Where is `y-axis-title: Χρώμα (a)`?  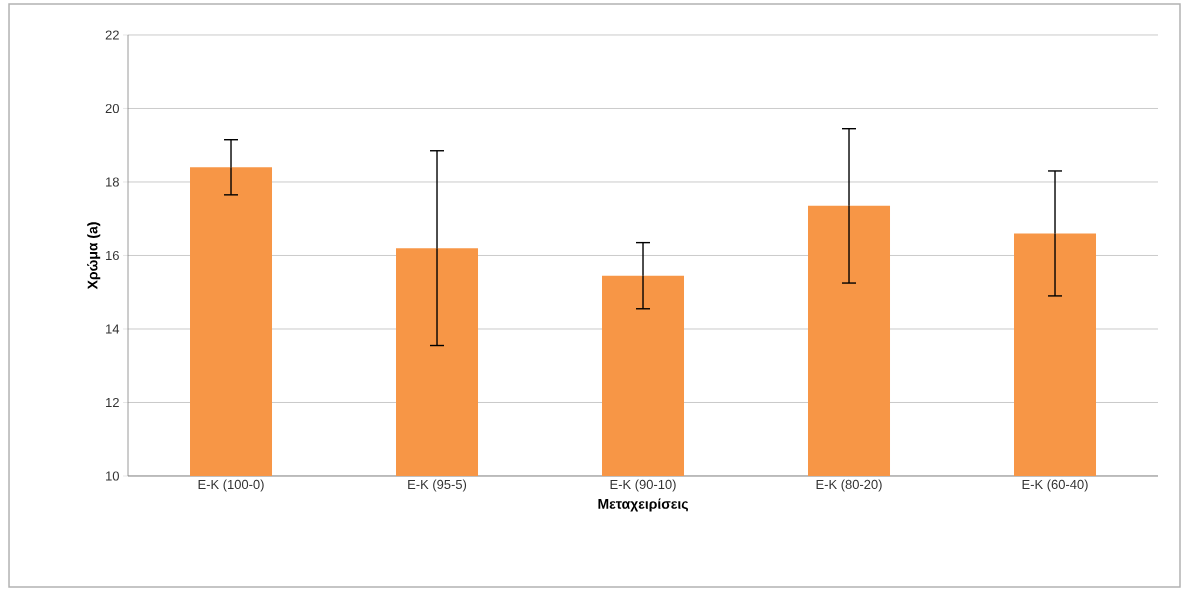
y-axis-title: Χρώμα (a) is located at coordinates (94, 256).